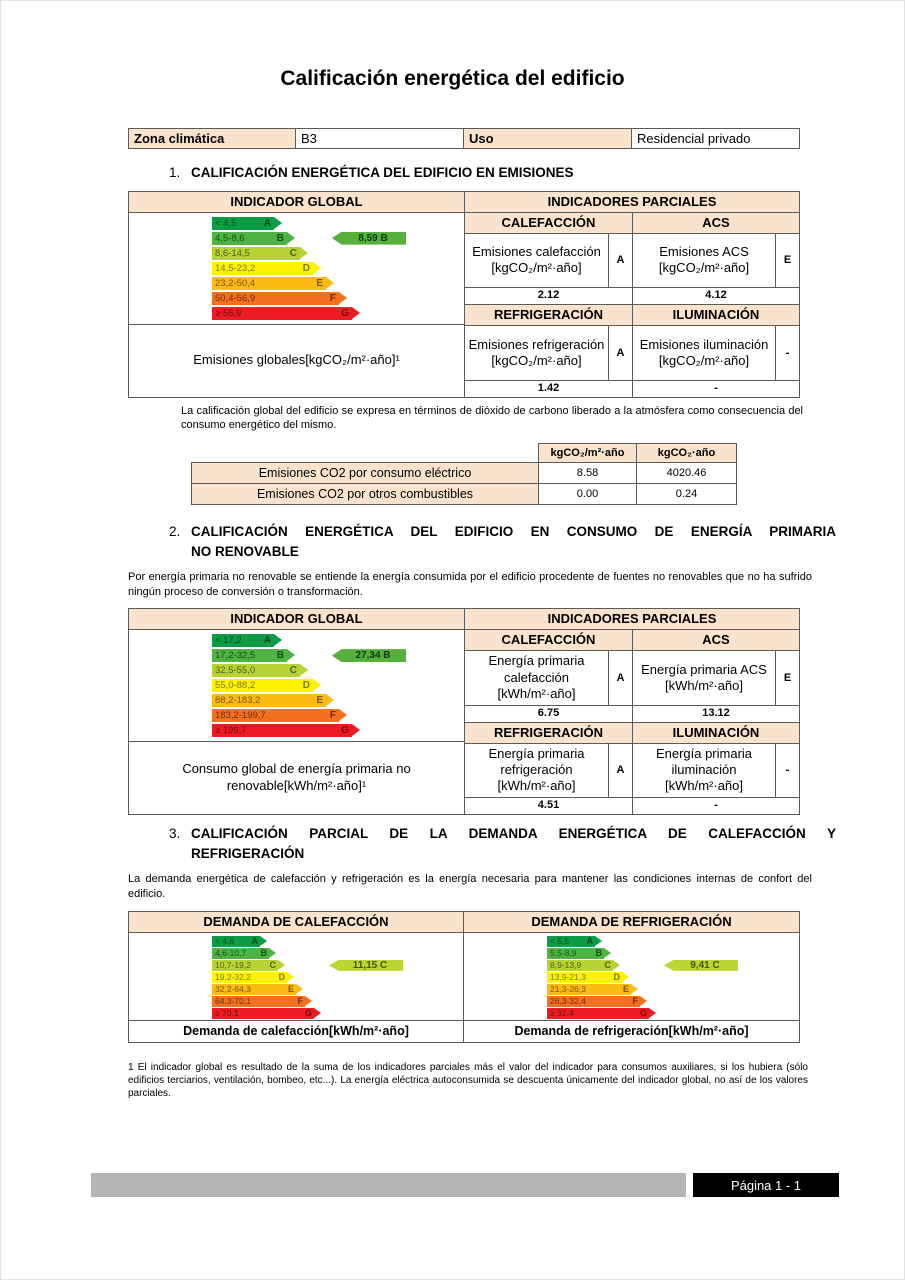 The image size is (905, 1280). What do you see at coordinates (262, 1001) in the screenshot?
I see `rating-band-f: 64,3-70,1 F` at bounding box center [262, 1001].